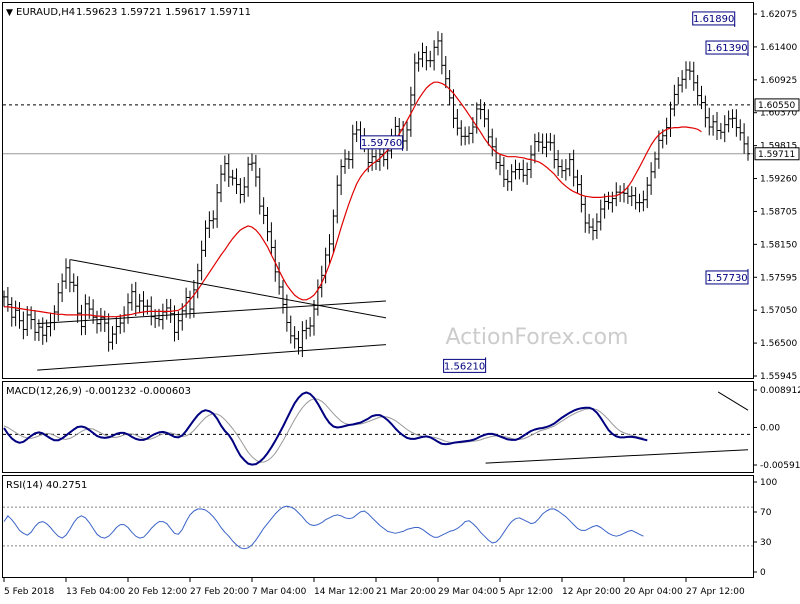 The width and height of the screenshot is (800, 604). I want to click on price-callout-label: 1.61890, so click(713, 19).